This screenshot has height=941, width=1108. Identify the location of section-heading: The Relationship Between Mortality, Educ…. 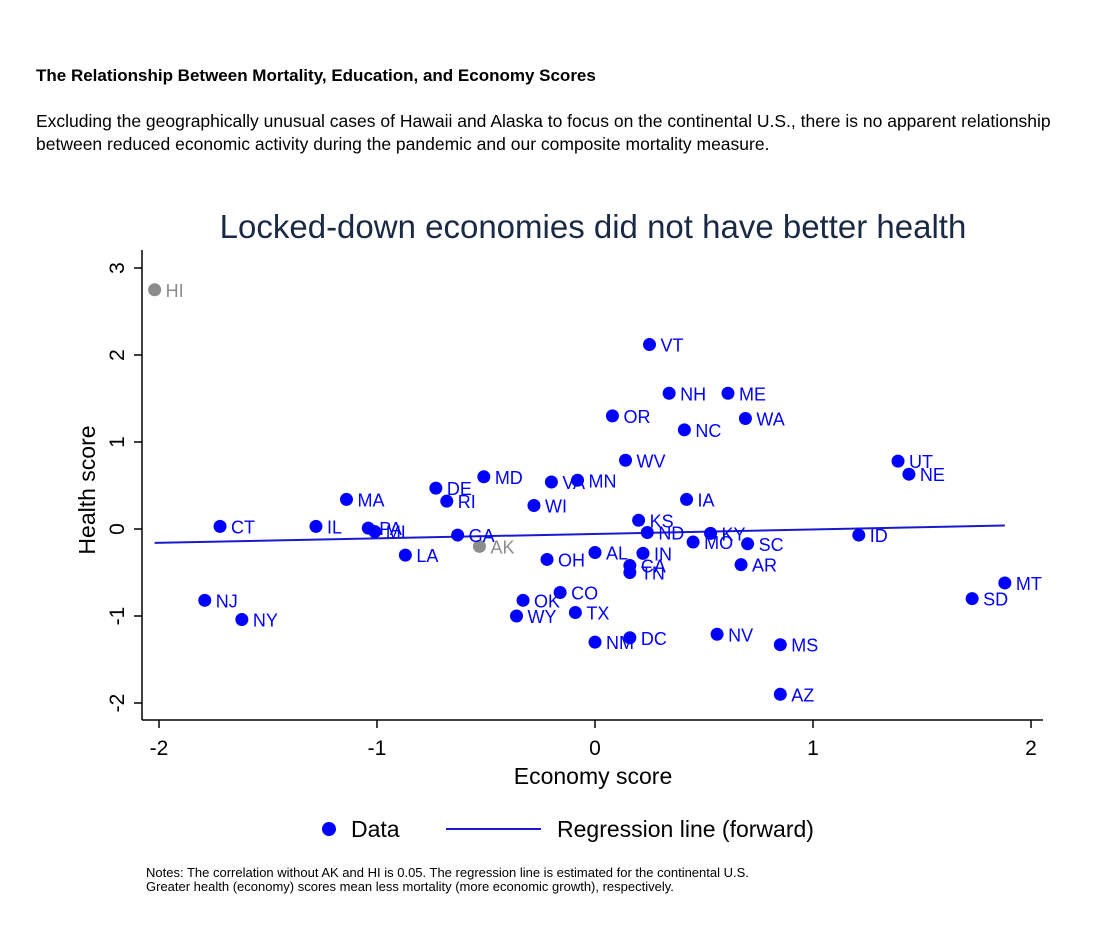
(316, 75).